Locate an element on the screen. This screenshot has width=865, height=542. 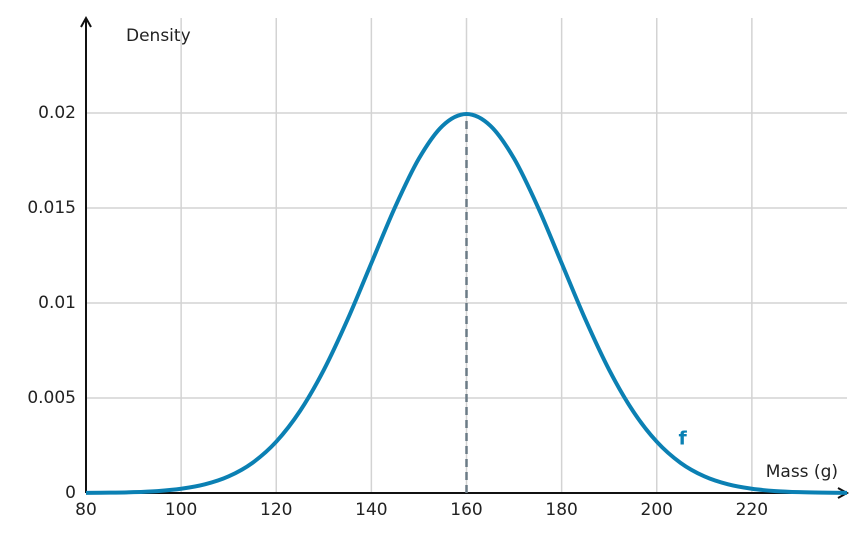
x-tick-label: 120 is located at coordinates (276, 510).